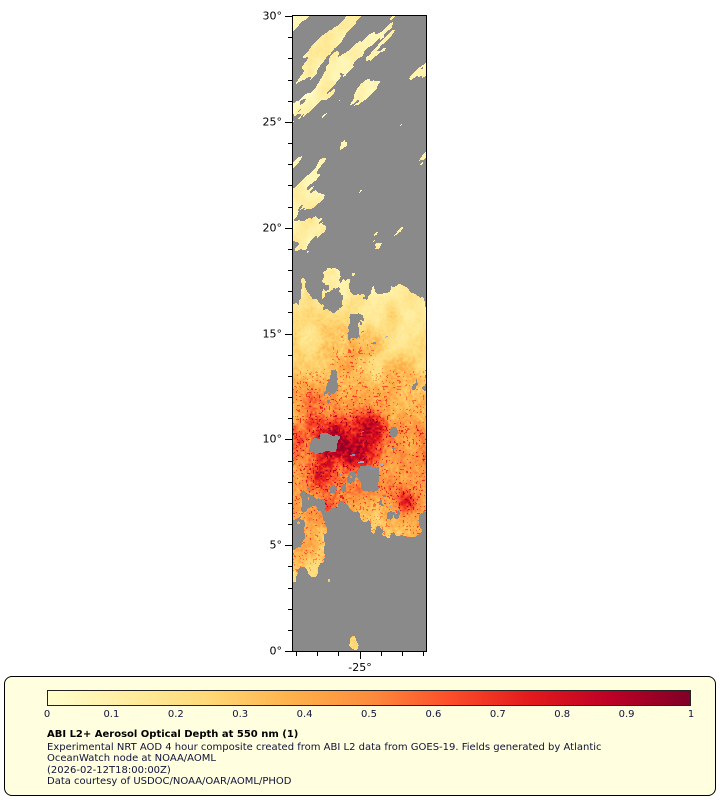 The width and height of the screenshot is (720, 800). I want to click on colorbar-tick-label: 0.5, so click(369, 714).